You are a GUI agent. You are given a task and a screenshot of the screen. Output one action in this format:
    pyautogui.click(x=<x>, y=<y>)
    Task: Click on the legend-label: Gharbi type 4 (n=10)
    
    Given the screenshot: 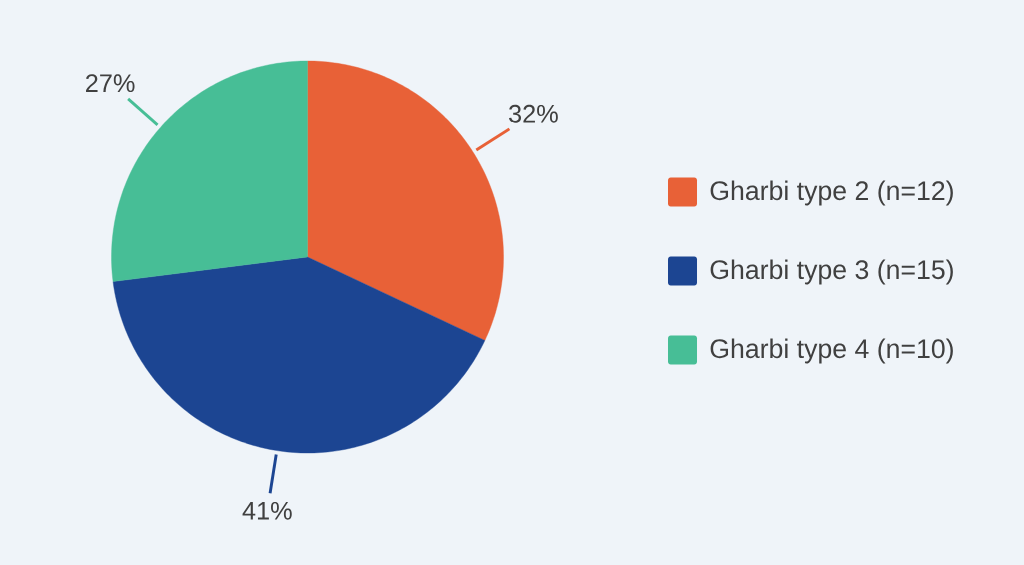 What is the action you would take?
    pyautogui.click(x=831, y=351)
    